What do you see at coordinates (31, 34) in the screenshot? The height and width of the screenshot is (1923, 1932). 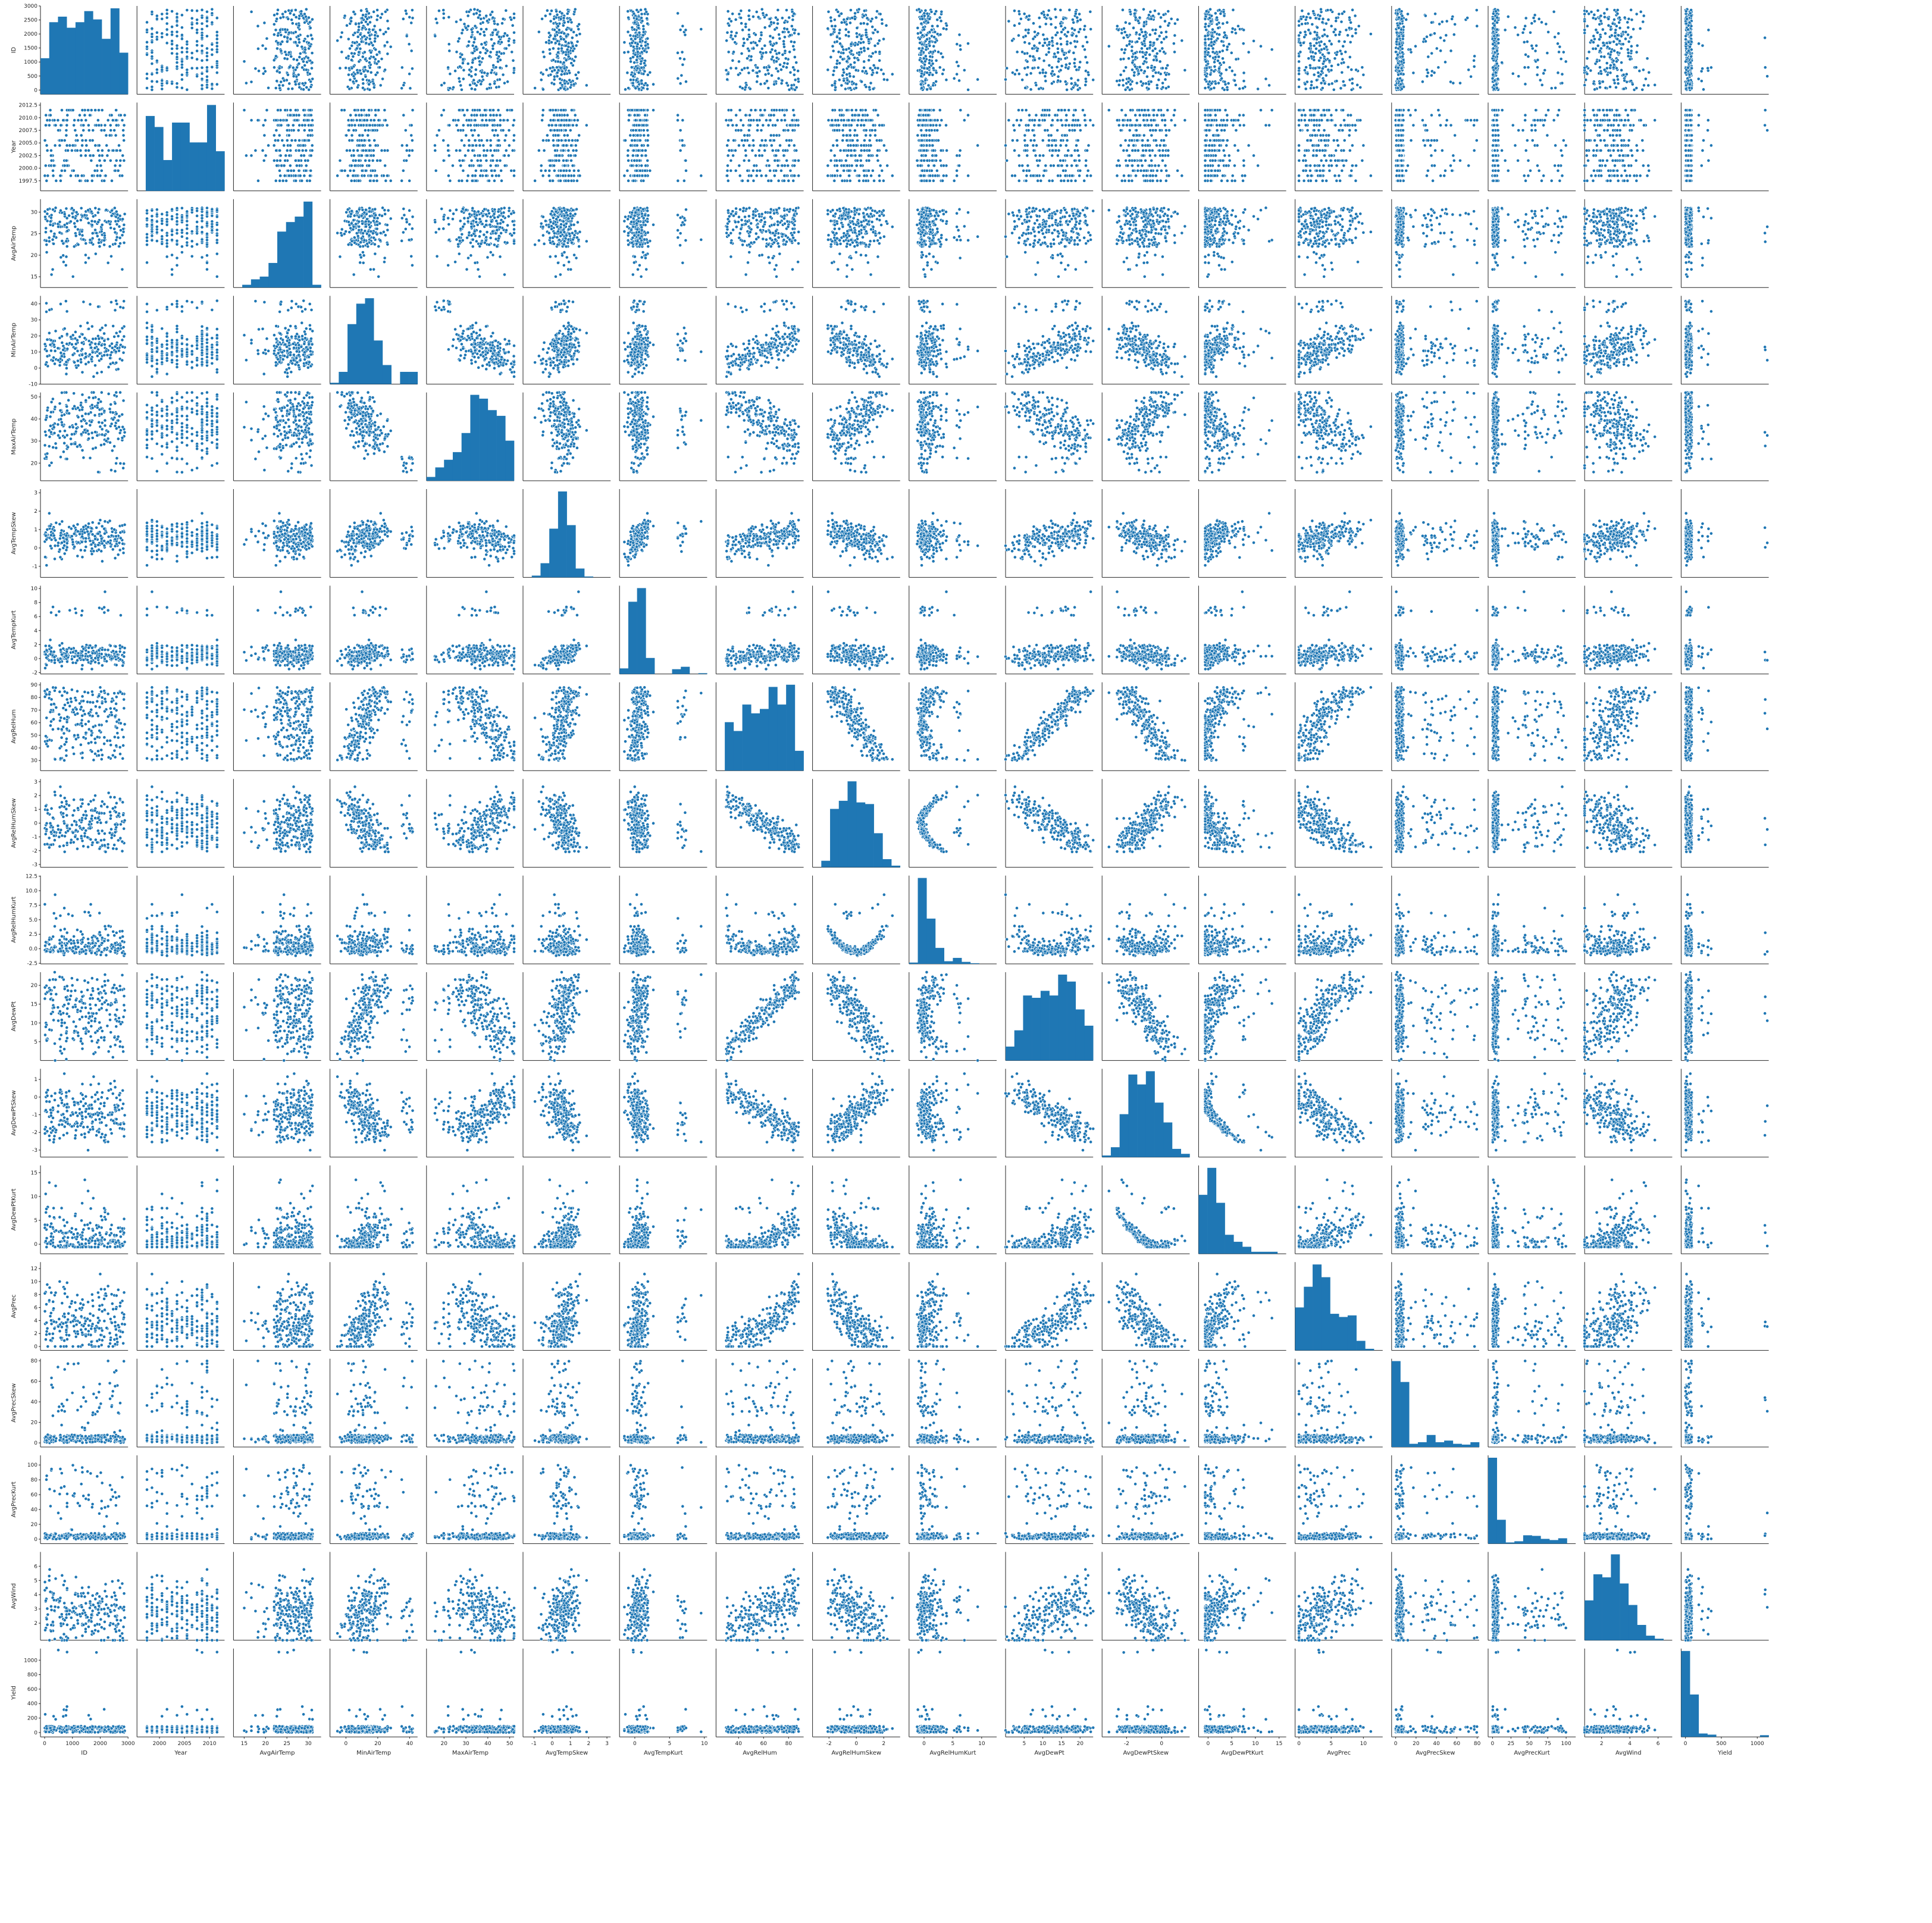 I see `y-tick-label: 2000` at bounding box center [31, 34].